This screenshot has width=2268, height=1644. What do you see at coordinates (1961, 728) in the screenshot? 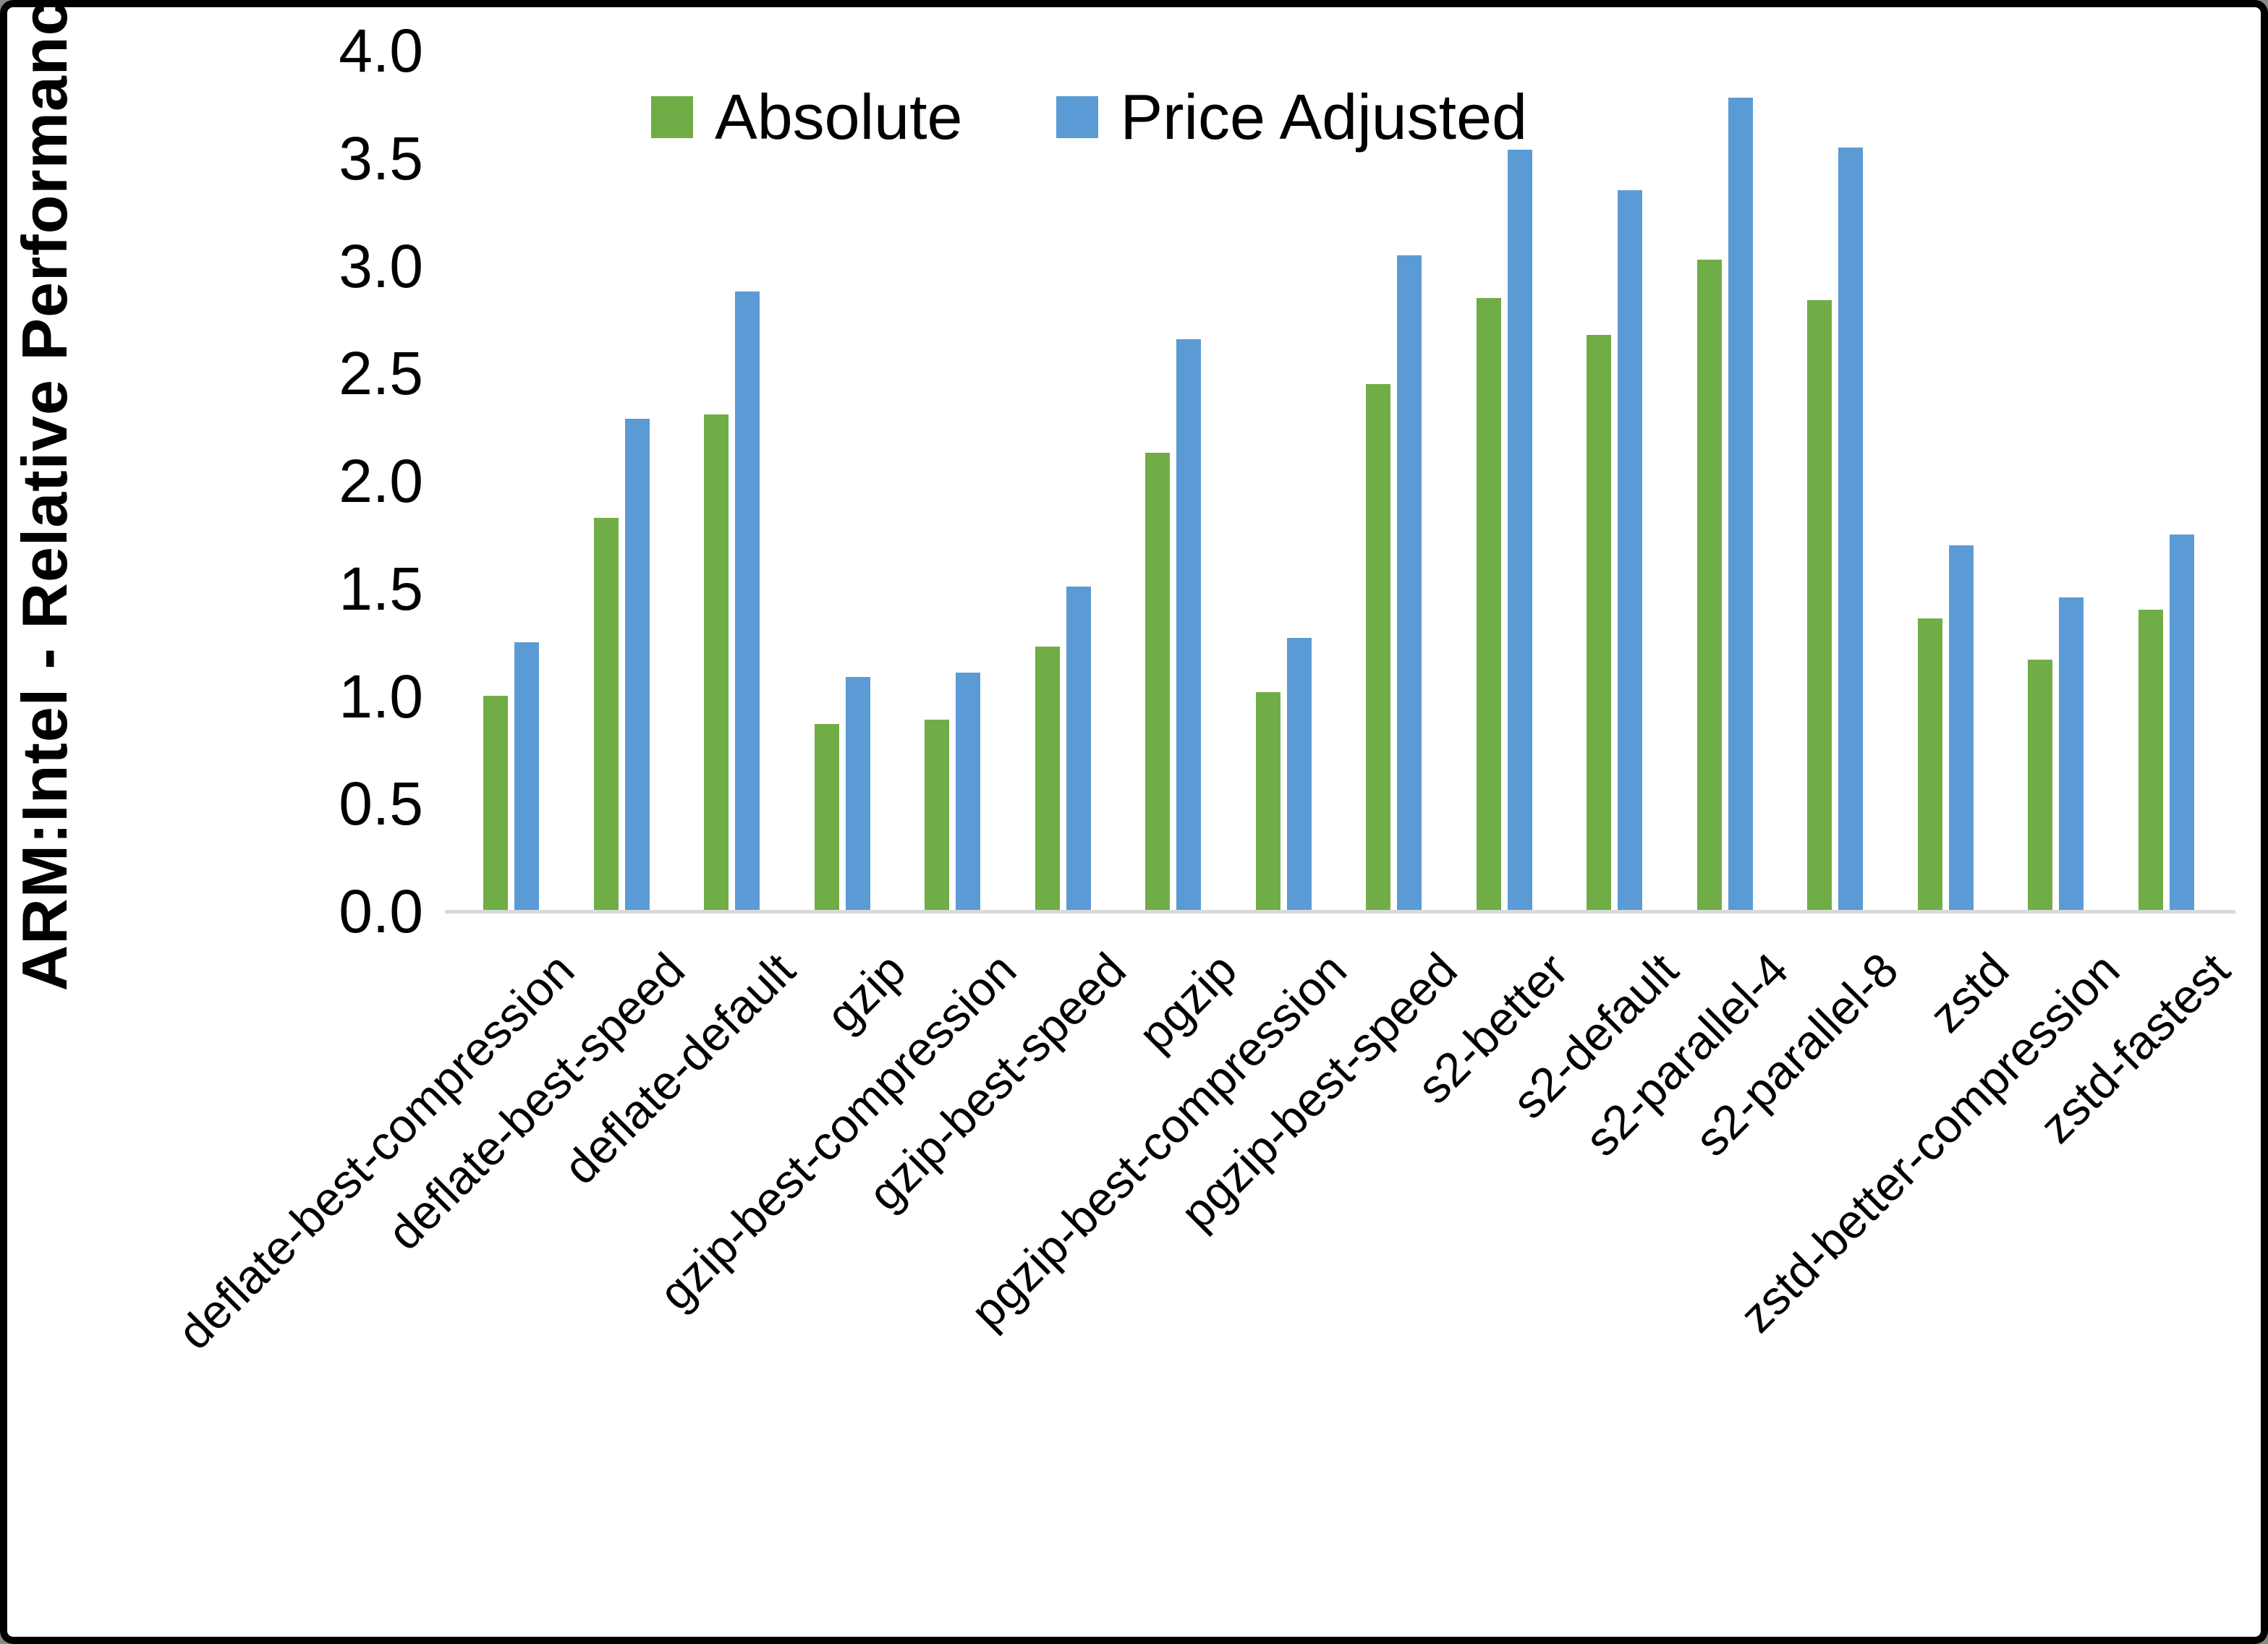
I see `bar-price-adjusted-zstd` at bounding box center [1961, 728].